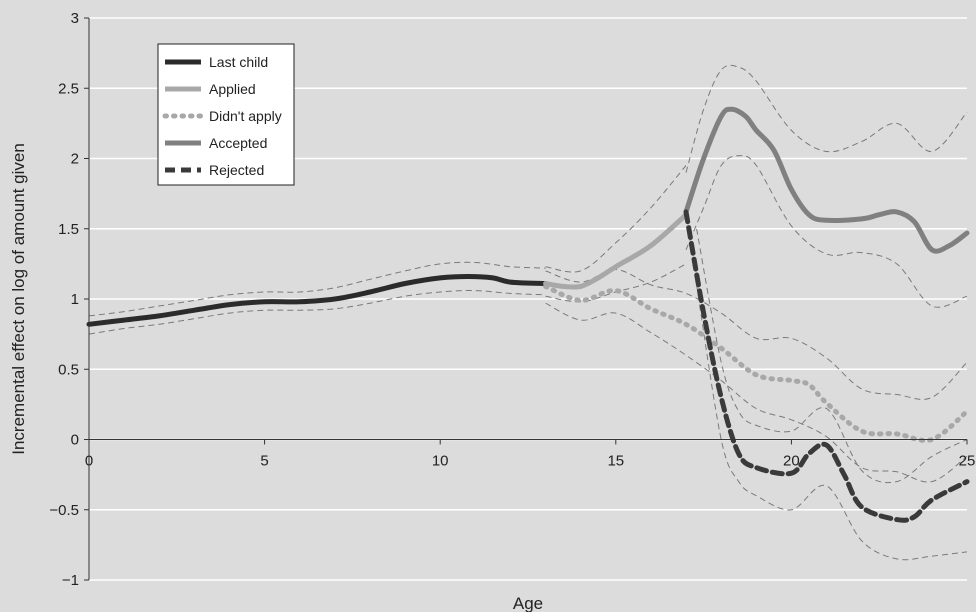 This screenshot has height=612, width=976. What do you see at coordinates (245, 116) in the screenshot?
I see `legend-label: Didn't apply` at bounding box center [245, 116].